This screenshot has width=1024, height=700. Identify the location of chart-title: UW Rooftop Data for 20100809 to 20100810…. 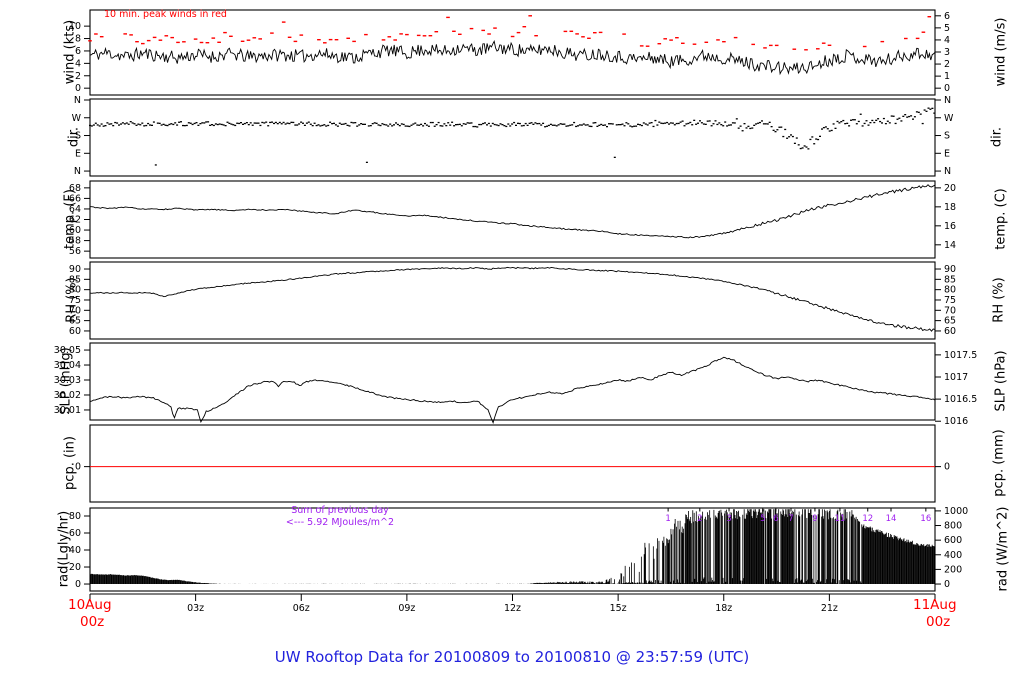
(512, 657).